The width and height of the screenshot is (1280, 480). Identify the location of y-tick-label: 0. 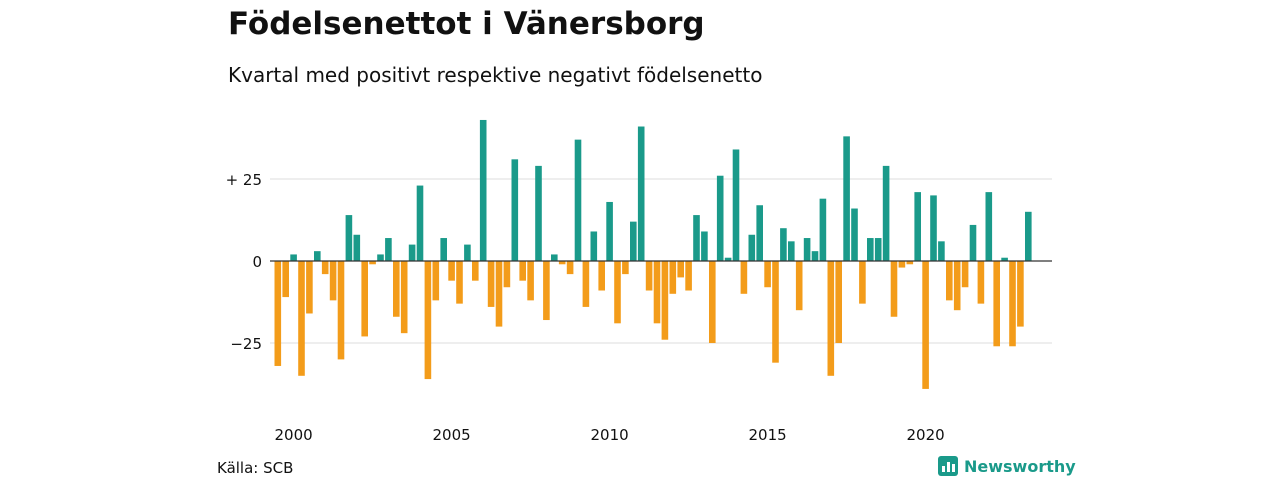
(257, 262).